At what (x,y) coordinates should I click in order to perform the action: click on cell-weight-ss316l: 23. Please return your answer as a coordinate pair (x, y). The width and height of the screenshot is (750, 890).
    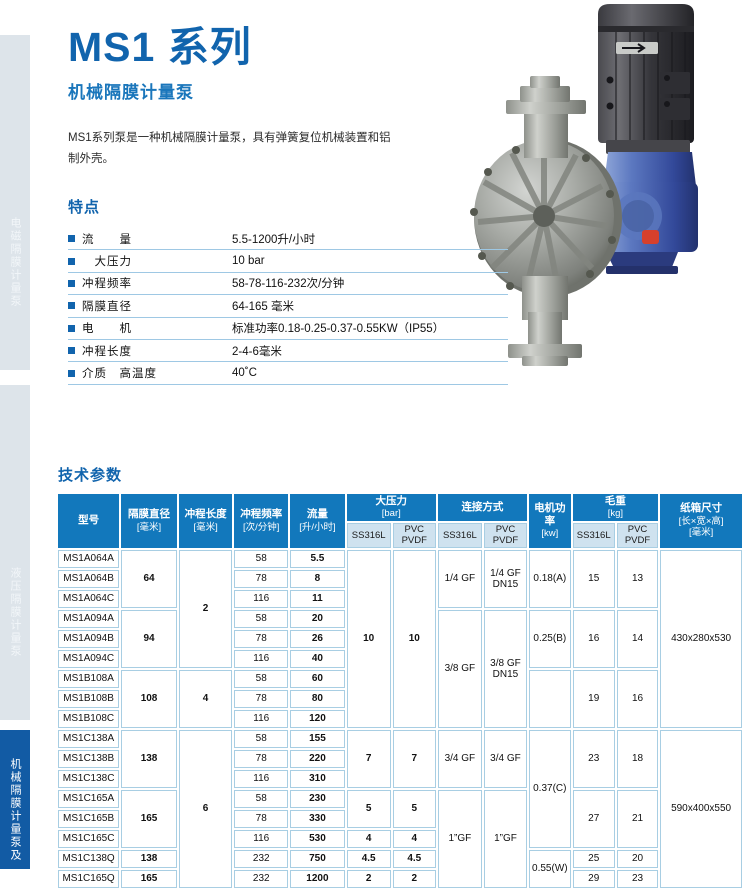
    Looking at the image, I should click on (593, 758).